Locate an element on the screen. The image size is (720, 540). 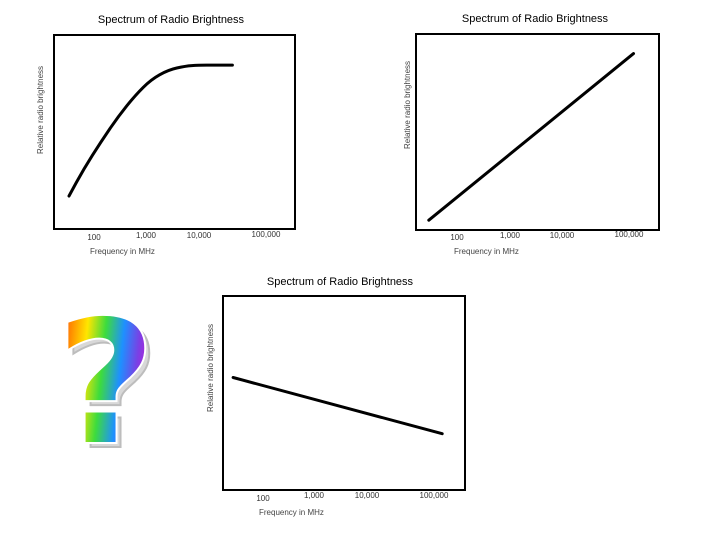
chart-2-x-tick-10000: 10,000 is located at coordinates (562, 235).